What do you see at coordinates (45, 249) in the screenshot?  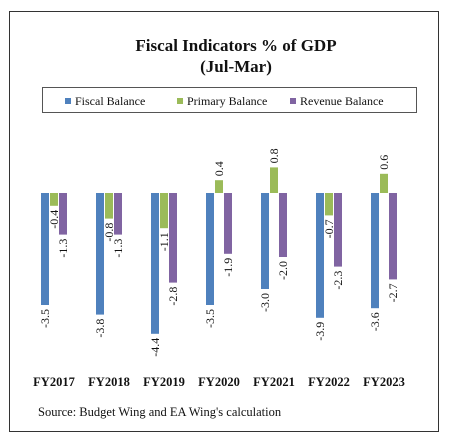 I see `bar-fiscal-balance-fy2017` at bounding box center [45, 249].